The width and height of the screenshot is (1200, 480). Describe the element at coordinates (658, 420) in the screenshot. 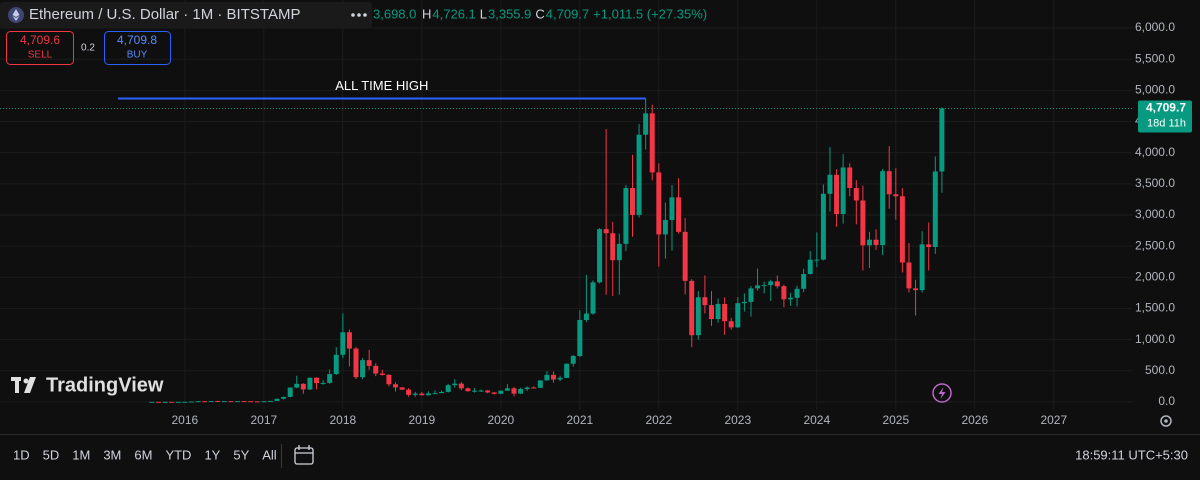

I see `x-tick-label: 2022` at that location.